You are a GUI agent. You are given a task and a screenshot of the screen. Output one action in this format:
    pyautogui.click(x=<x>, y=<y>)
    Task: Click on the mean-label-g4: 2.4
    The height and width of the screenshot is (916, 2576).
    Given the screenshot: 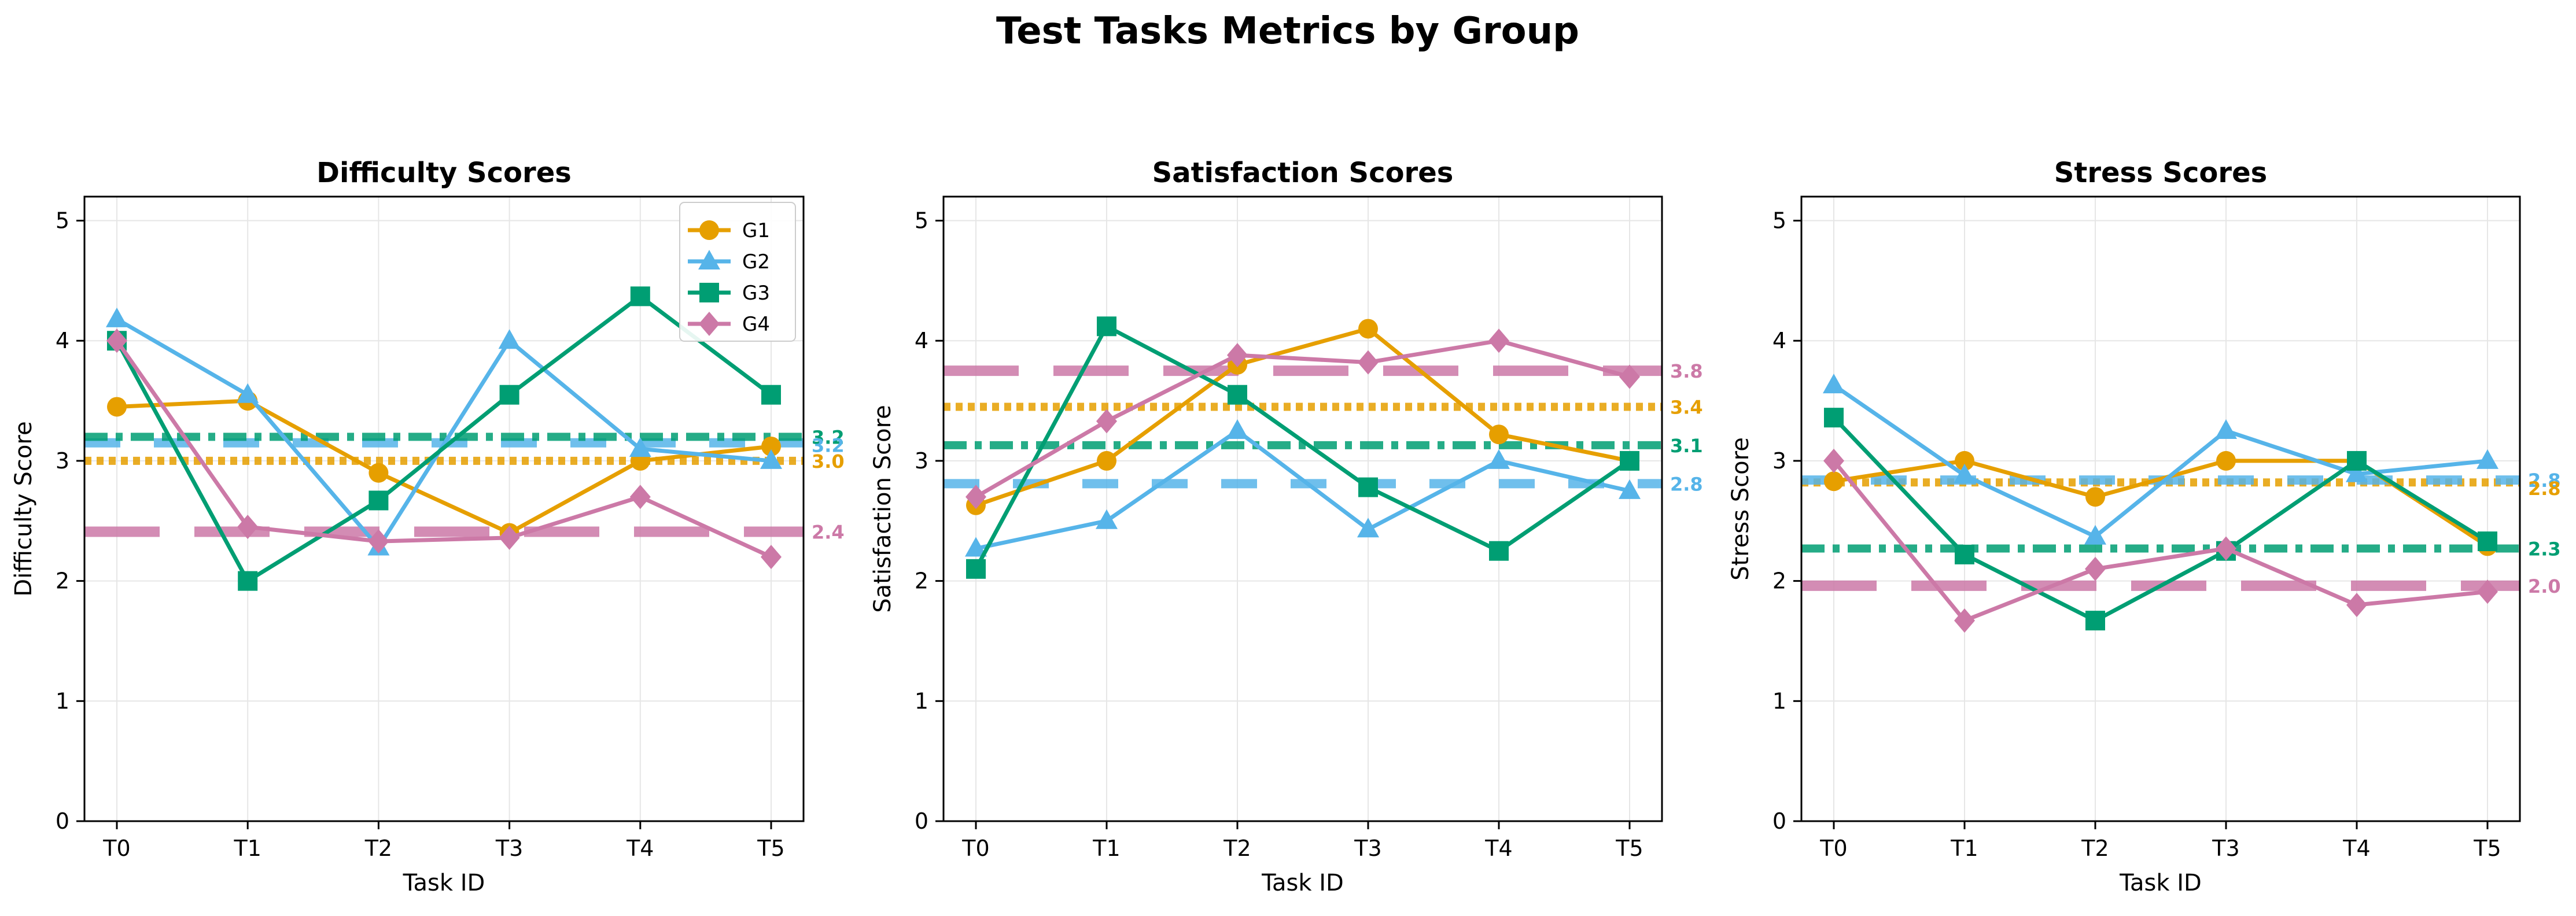 What is the action you would take?
    pyautogui.click(x=828, y=532)
    